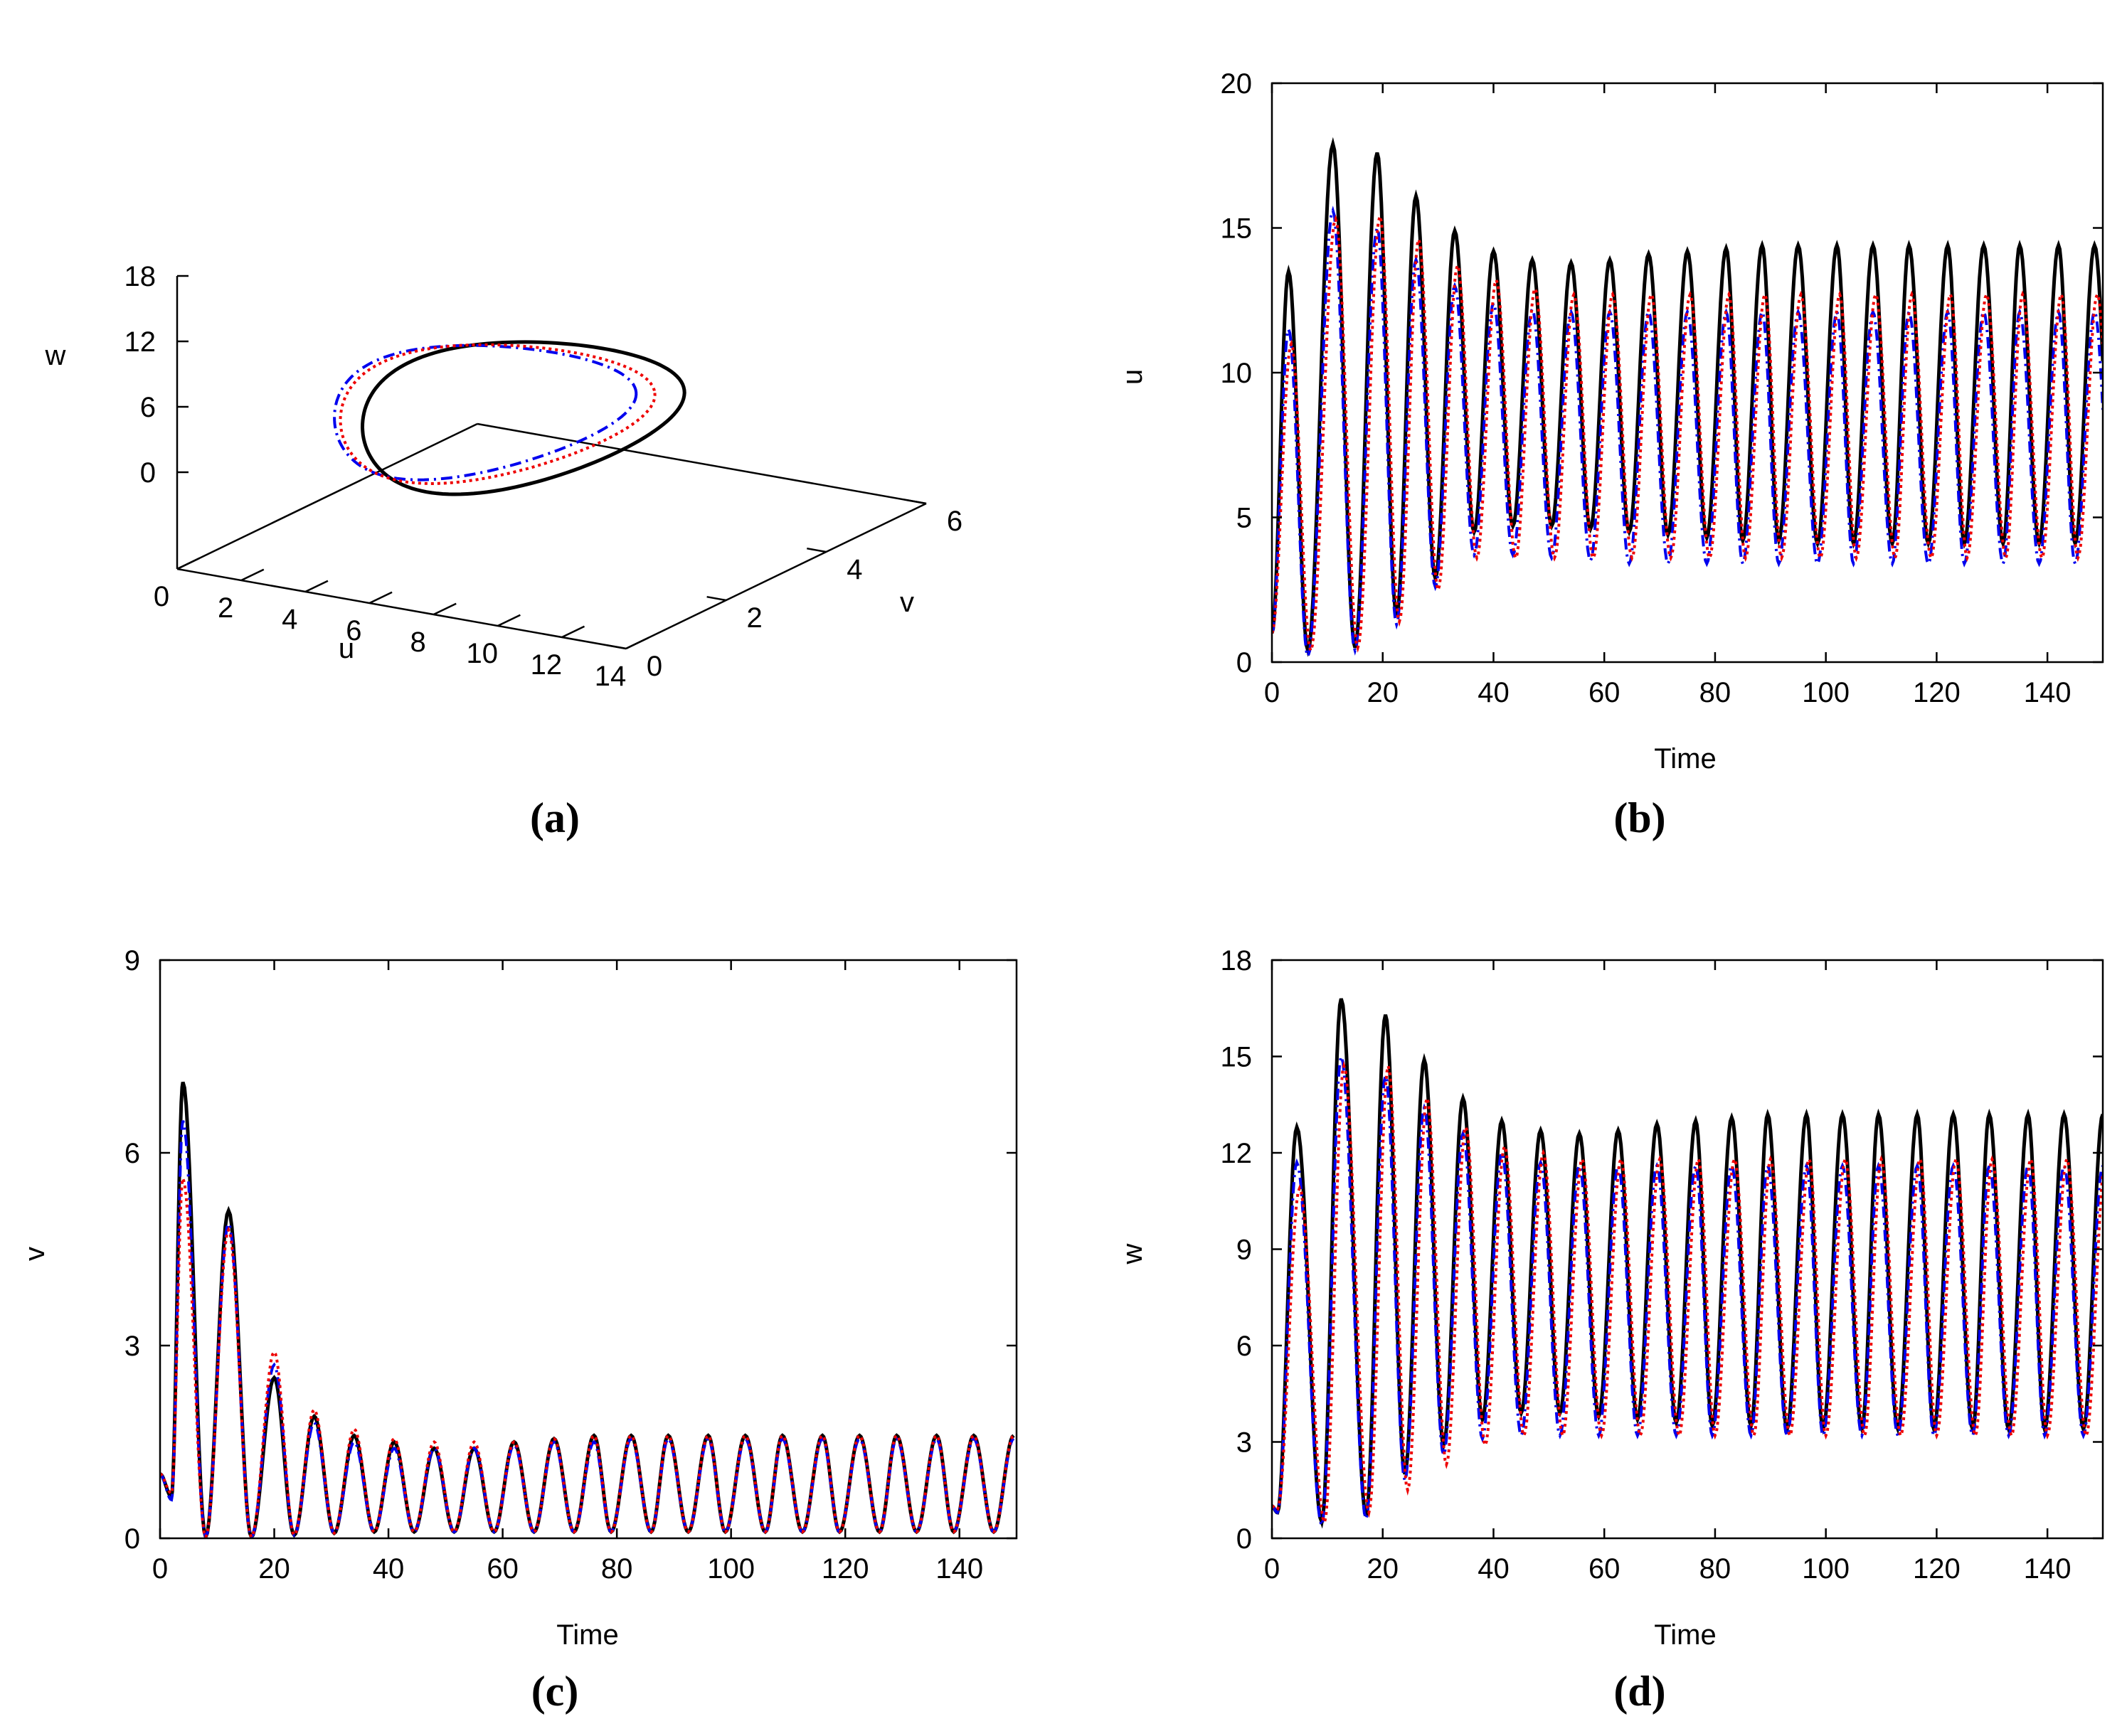  I want to click on panel-d-xtick-label: 40, so click(1494, 1569).